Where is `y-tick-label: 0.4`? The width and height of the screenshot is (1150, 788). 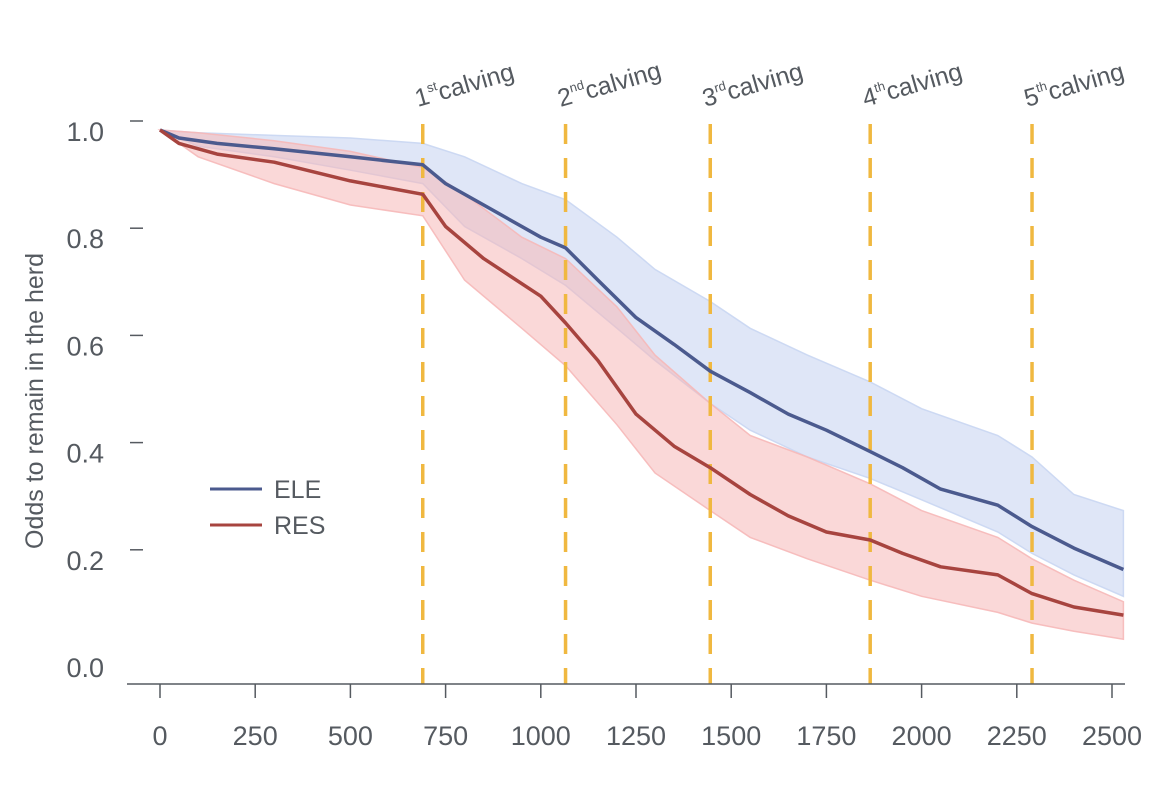
y-tick-label: 0.4 is located at coordinates (85, 454).